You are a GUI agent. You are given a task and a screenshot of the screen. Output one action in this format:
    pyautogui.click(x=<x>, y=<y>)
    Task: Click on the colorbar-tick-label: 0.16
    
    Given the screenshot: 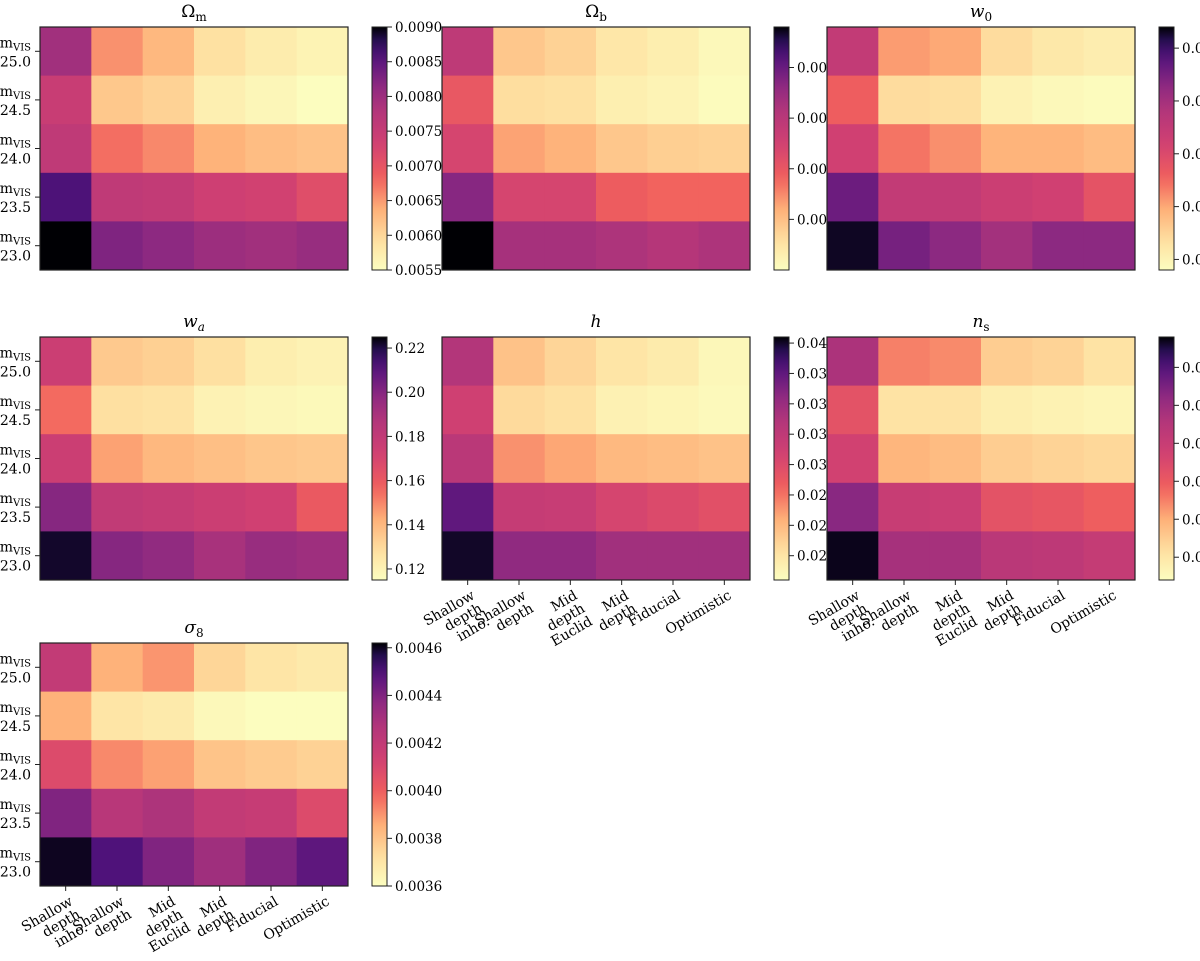 What is the action you would take?
    pyautogui.click(x=410, y=482)
    